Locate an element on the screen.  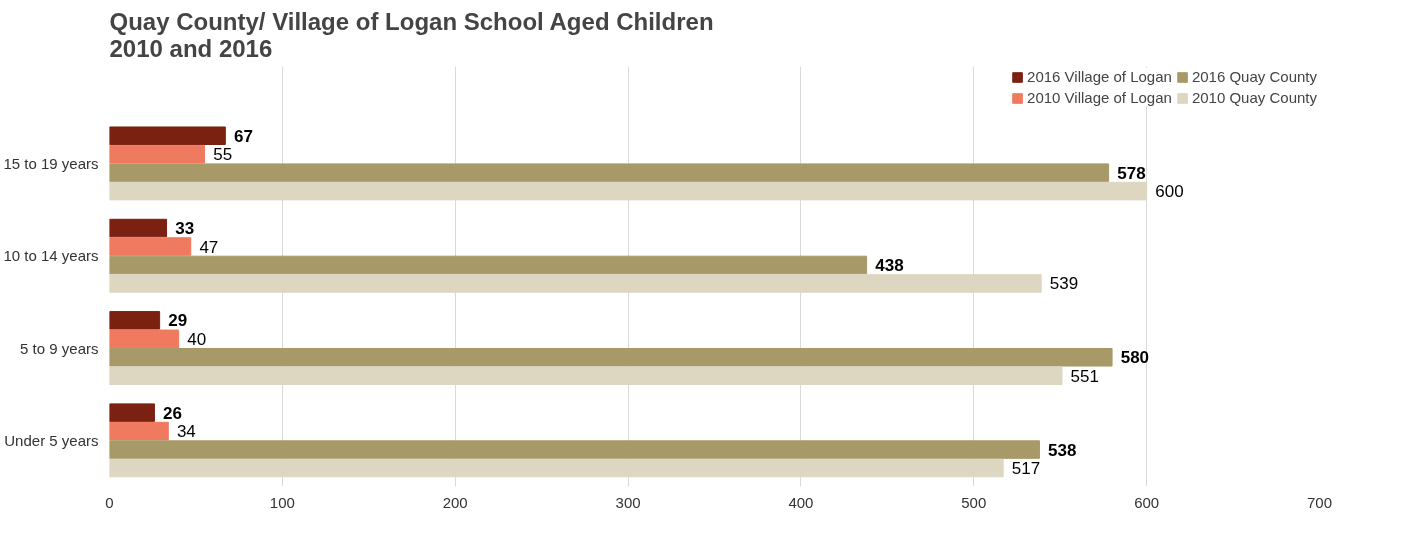
legend-label: 2010 Village of Logan is located at coordinates (1099, 97).